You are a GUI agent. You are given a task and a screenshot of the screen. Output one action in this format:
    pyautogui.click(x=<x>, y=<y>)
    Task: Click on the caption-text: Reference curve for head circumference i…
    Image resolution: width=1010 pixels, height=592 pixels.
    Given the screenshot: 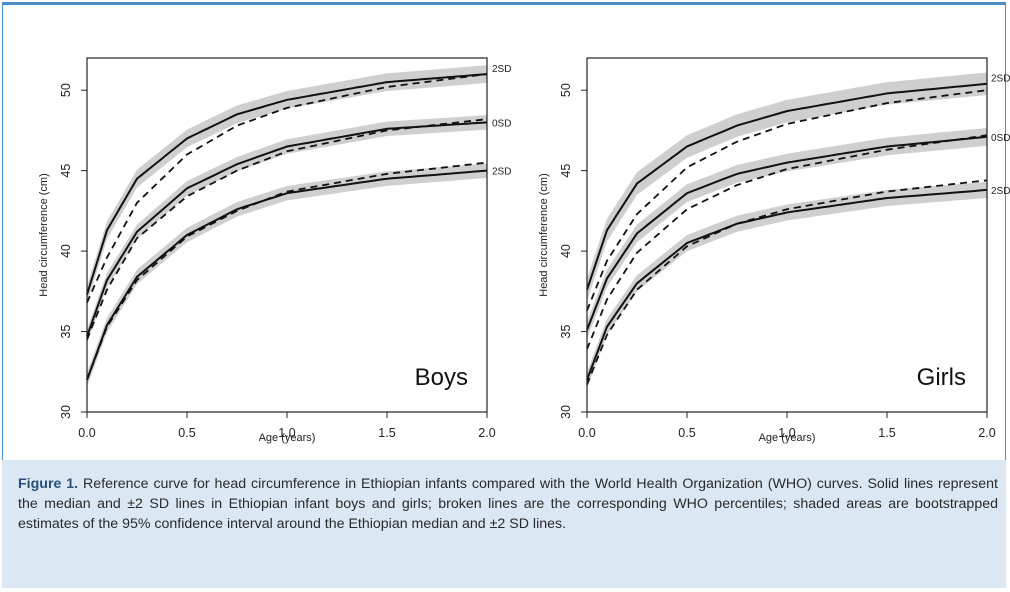 What is the action you would take?
    pyautogui.click(x=508, y=504)
    